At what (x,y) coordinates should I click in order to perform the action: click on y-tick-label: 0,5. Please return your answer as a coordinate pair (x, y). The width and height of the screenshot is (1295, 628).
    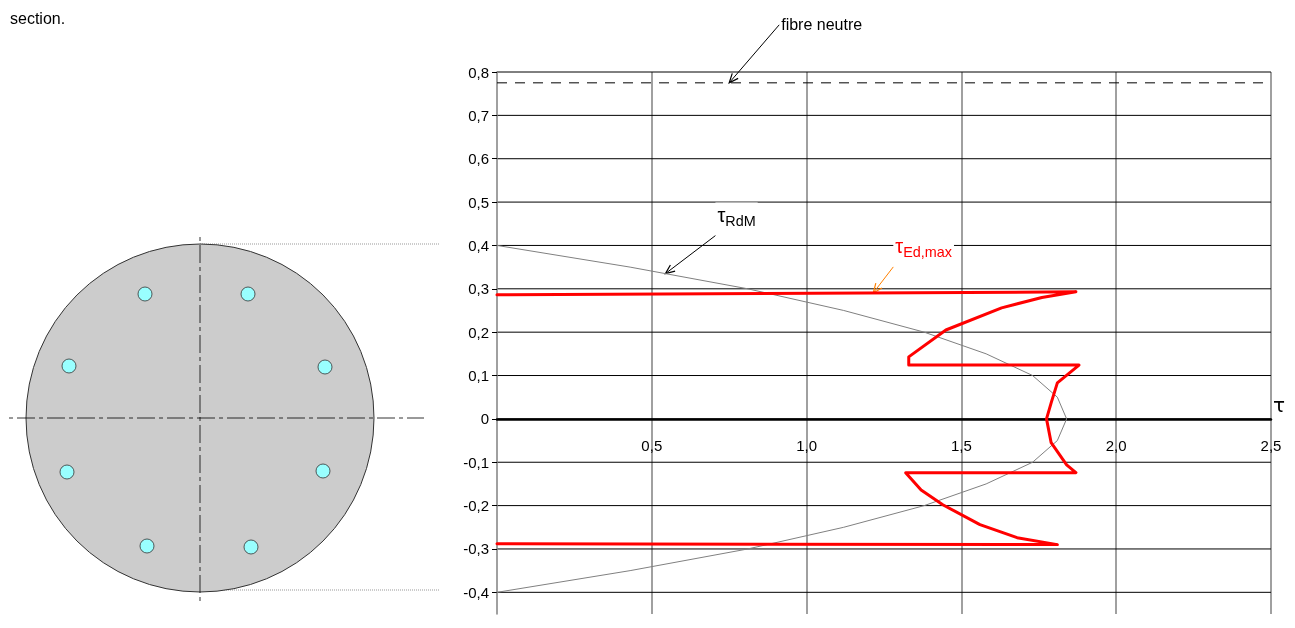
    Looking at the image, I should click on (478, 202).